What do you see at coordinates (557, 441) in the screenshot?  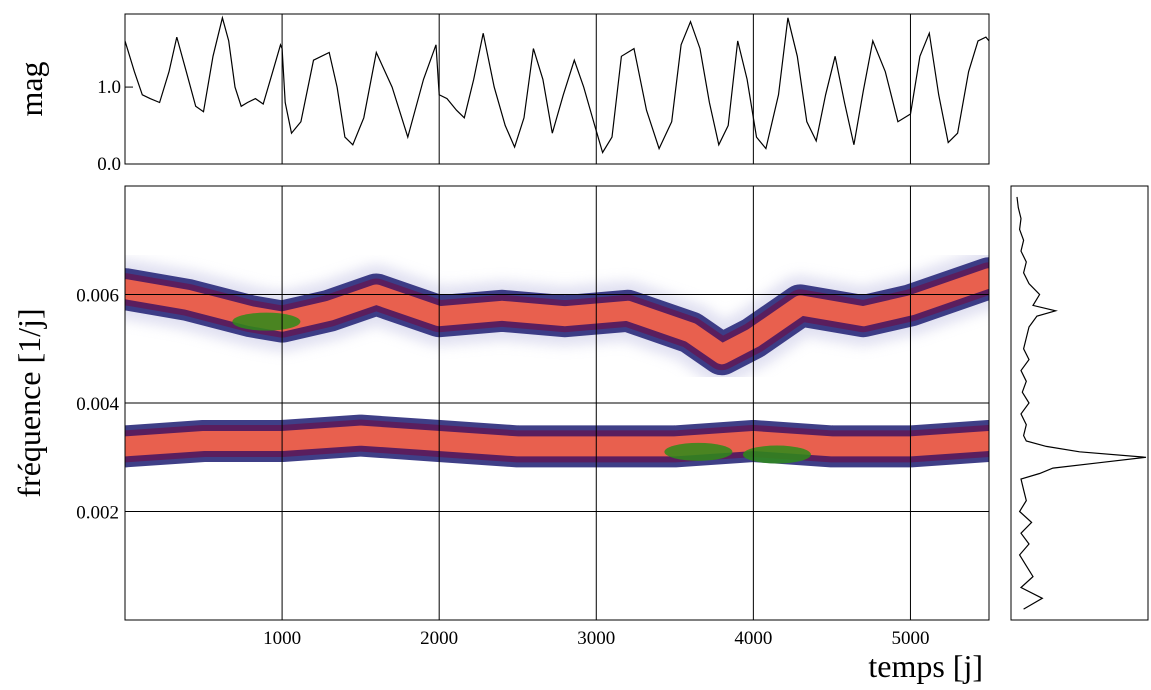 I see `heatmap-ridge` at bounding box center [557, 441].